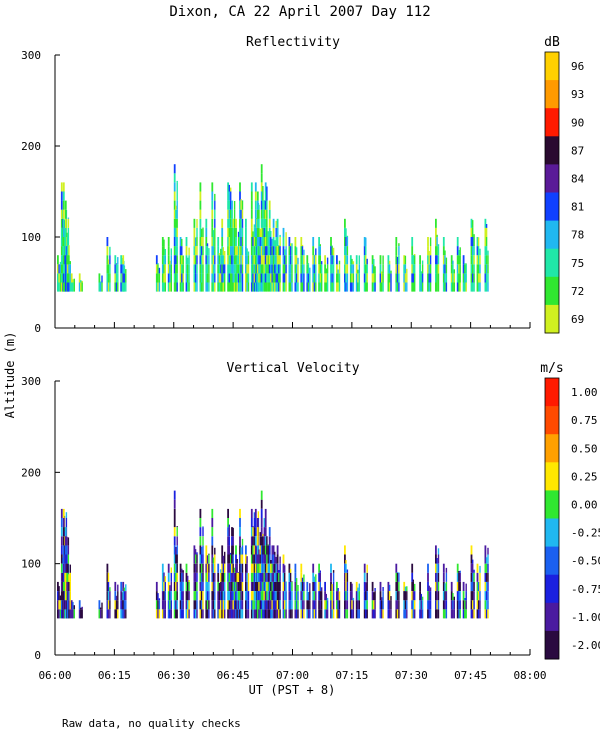 The height and width of the screenshot is (750, 600). Describe the element at coordinates (31, 472) in the screenshot. I see `y-tick-label: 200` at that location.